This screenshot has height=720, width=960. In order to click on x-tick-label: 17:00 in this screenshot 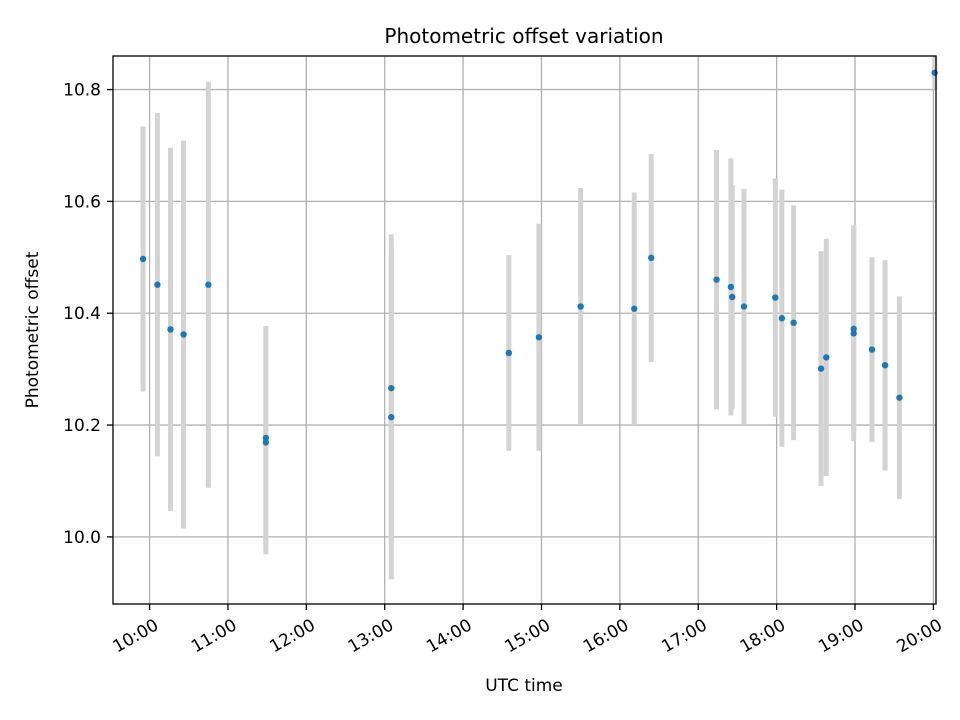, I will do `click(684, 636)`.